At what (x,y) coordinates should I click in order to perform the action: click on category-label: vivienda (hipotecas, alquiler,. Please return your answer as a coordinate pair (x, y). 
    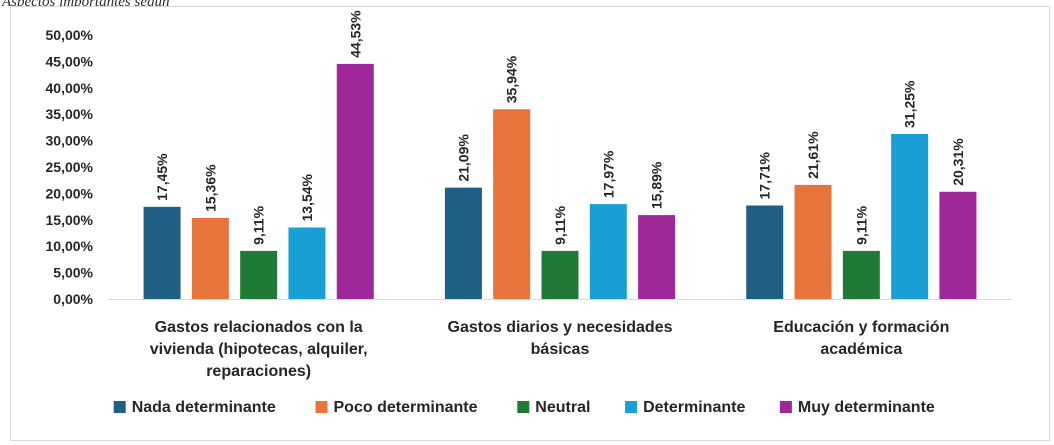
    Looking at the image, I should click on (259, 349).